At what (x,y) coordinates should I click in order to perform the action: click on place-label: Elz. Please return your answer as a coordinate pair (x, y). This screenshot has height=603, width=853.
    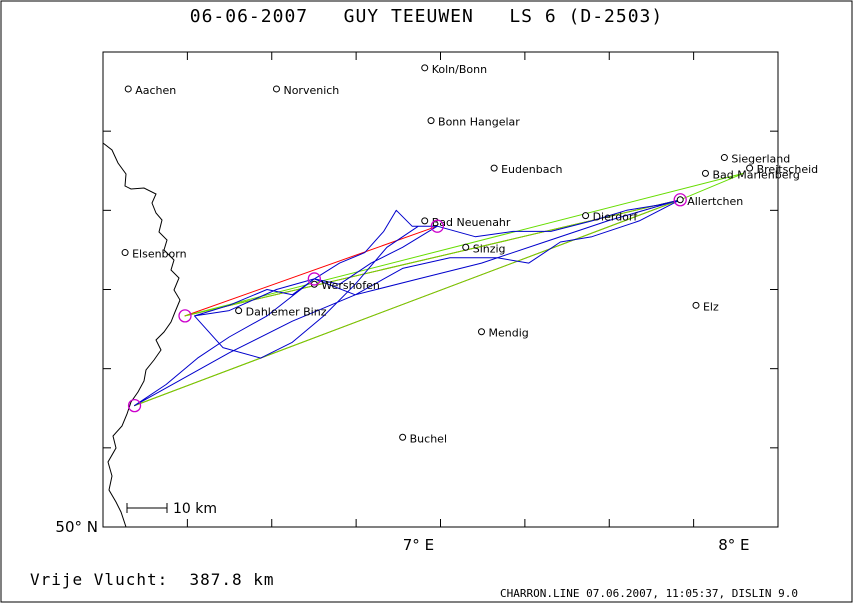
    Looking at the image, I should click on (711, 306).